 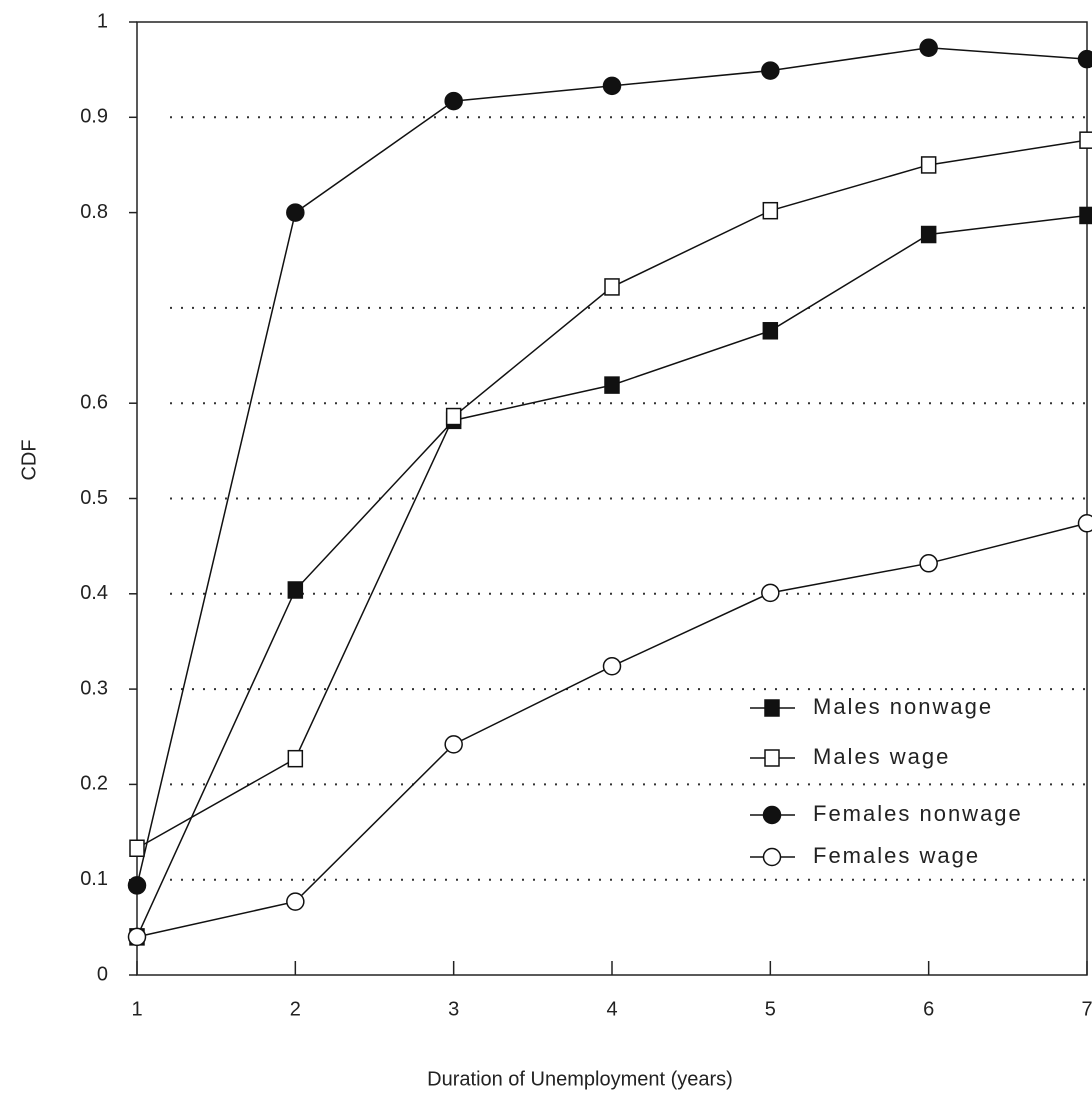 I want to click on x-tick-label: 5, so click(x=770, y=1009).